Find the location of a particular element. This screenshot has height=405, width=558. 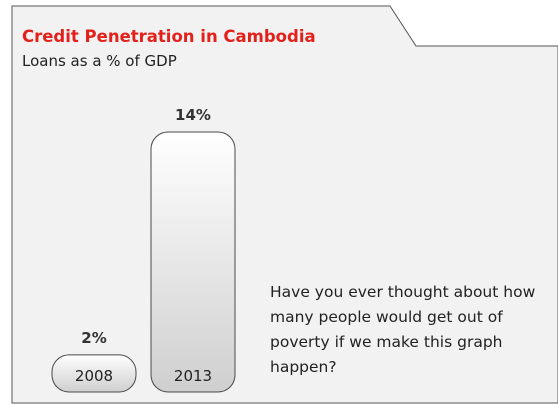

category-label-2008: 2008 is located at coordinates (94, 376).